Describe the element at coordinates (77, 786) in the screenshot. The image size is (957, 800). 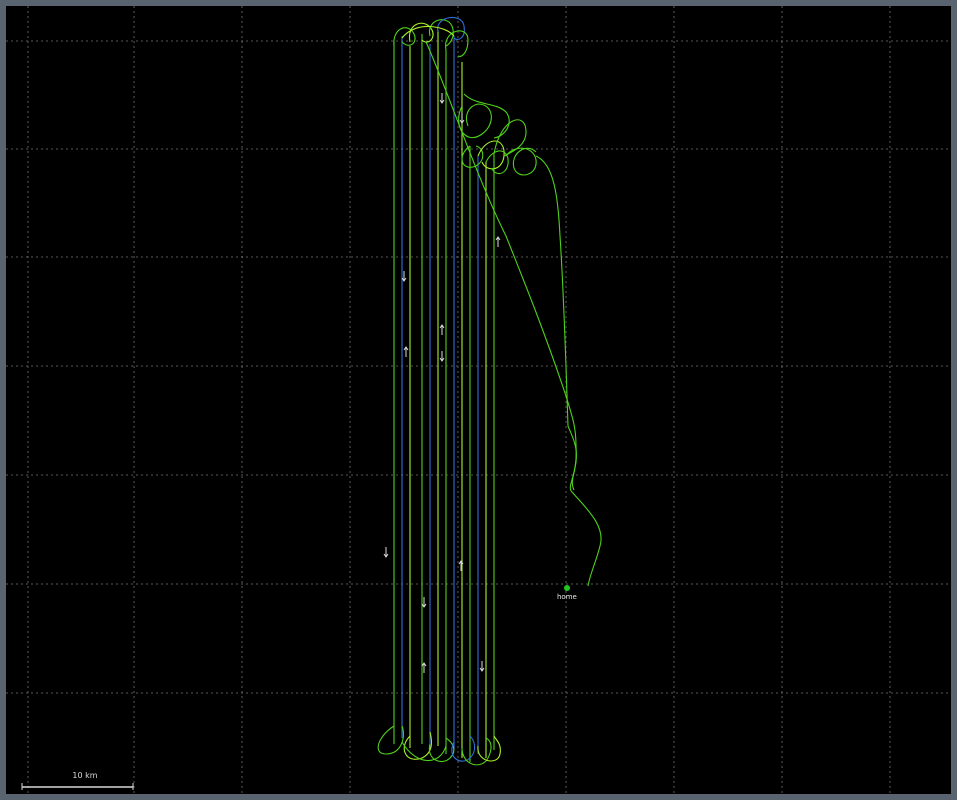
I see `scale-bar` at that location.